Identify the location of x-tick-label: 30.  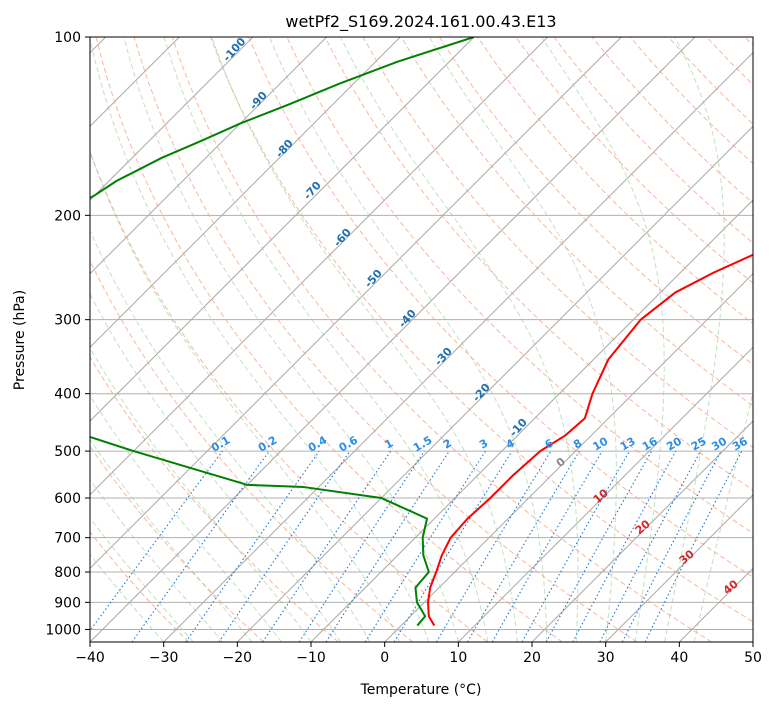
(606, 658).